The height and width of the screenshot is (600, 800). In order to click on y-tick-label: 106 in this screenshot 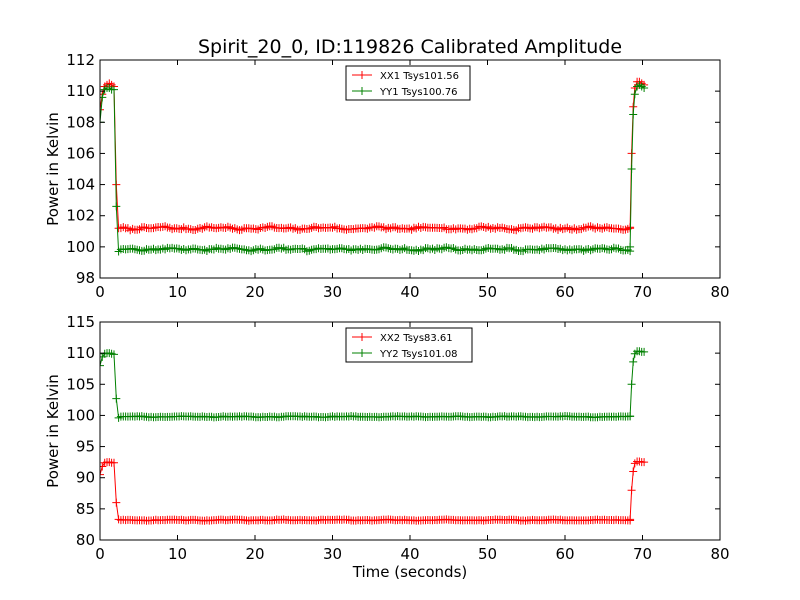, I will do `click(80, 153)`.